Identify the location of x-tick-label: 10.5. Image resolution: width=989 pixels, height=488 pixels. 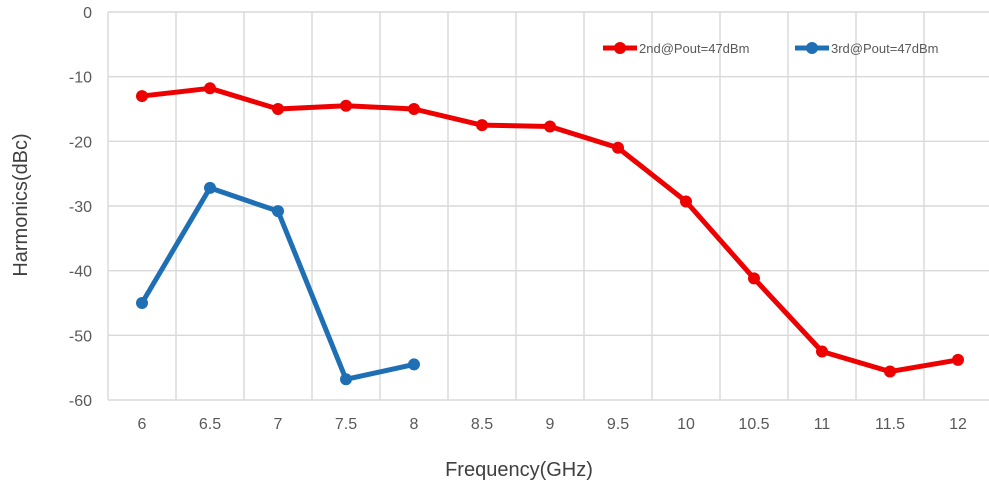
(753, 424).